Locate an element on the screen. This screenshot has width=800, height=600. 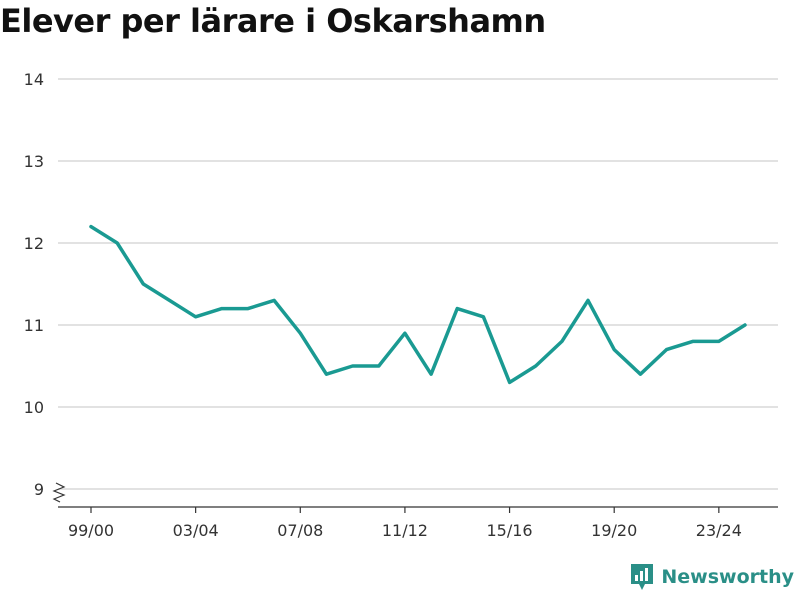
x-tick-label: 07/08 is located at coordinates (300, 530).